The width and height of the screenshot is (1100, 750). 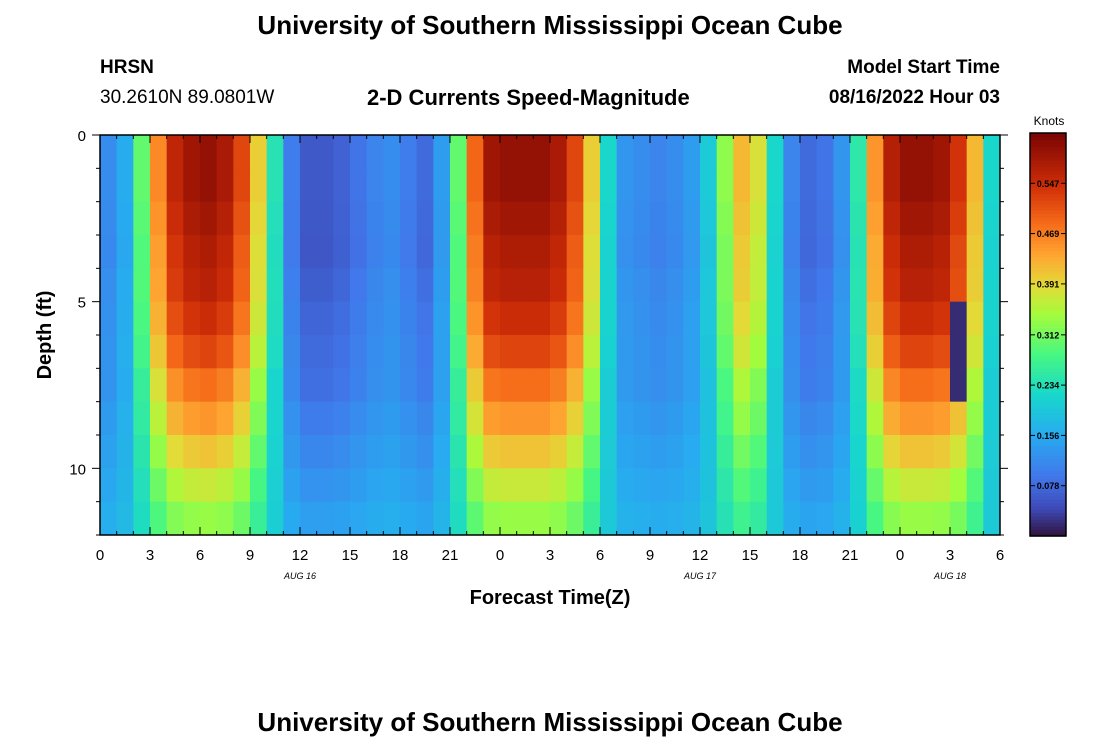 I want to click on colorbar-unit-label: Knots, so click(x=1049, y=121).